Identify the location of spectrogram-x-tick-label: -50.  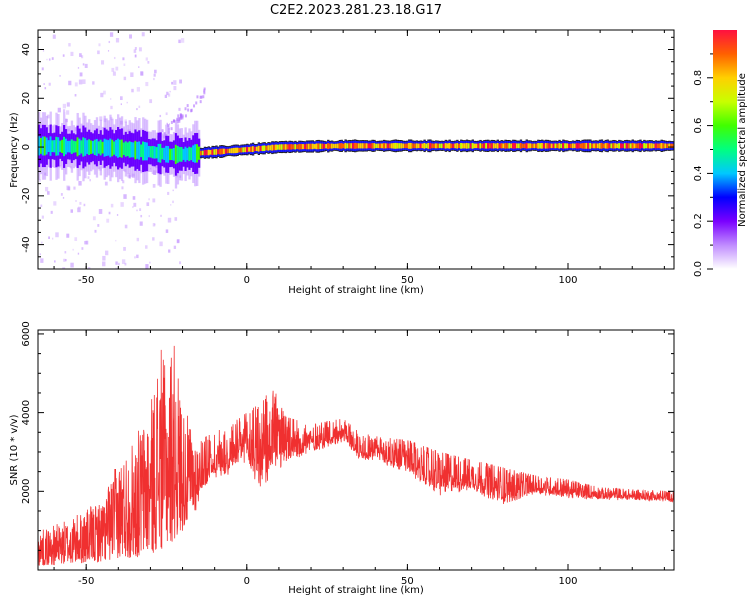
(86, 280).